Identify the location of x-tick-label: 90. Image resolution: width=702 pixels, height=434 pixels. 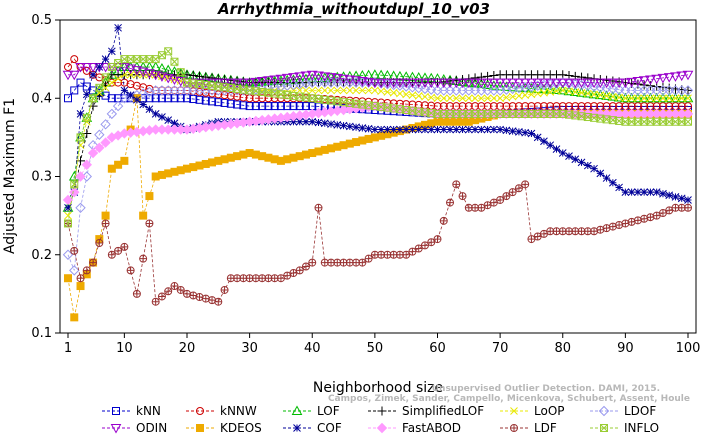
(625, 348).